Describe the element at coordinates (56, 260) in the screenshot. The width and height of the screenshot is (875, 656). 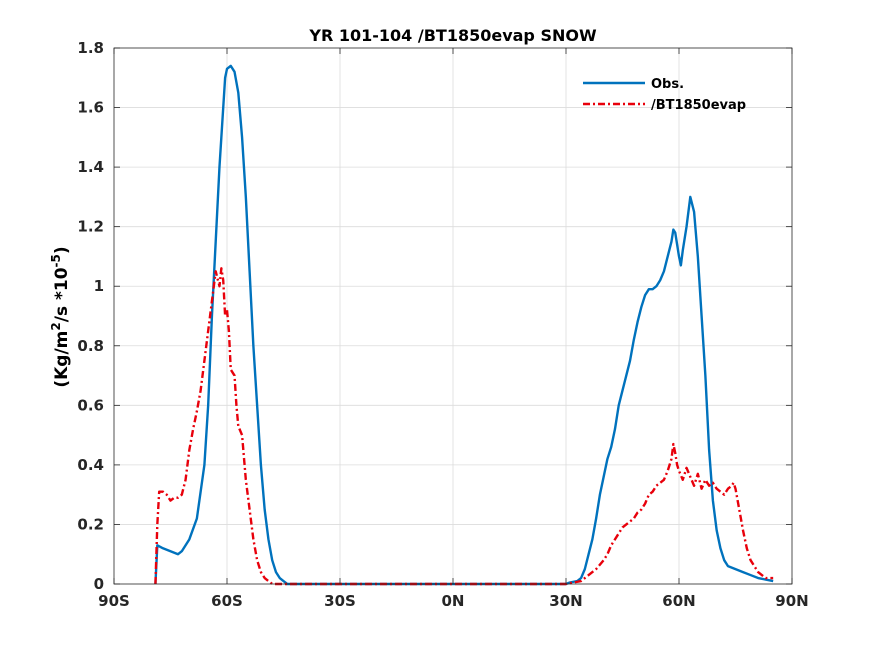
I see `y-label-sup2: -5` at that location.